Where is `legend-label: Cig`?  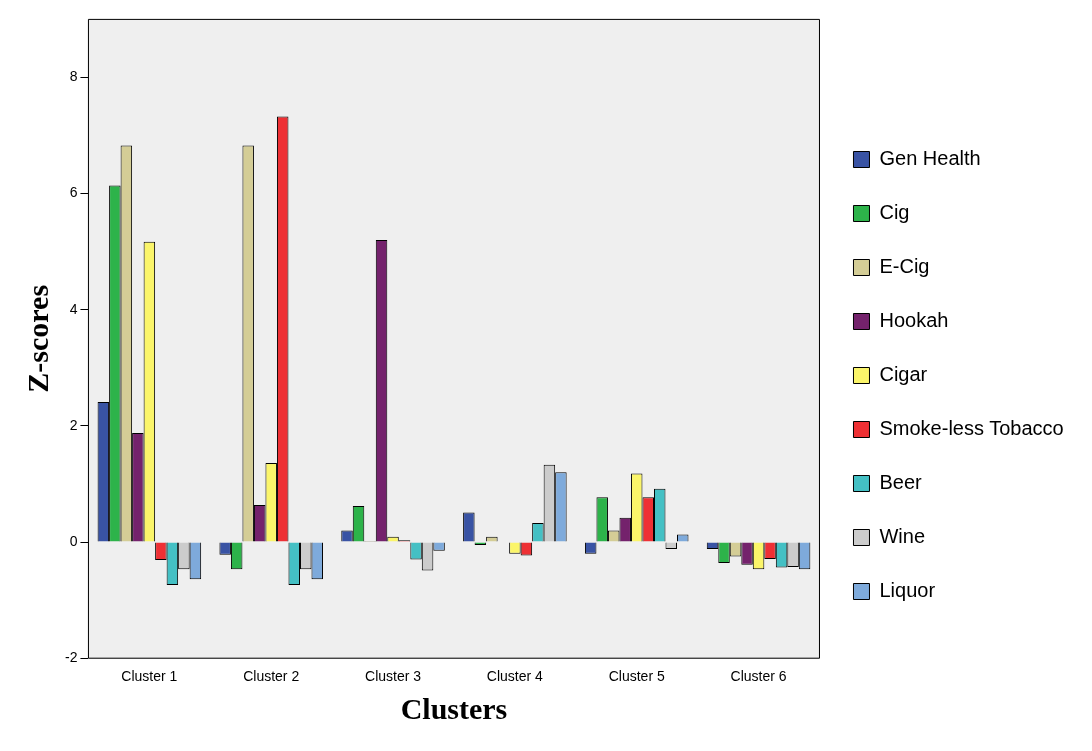 legend-label: Cig is located at coordinates (894, 212).